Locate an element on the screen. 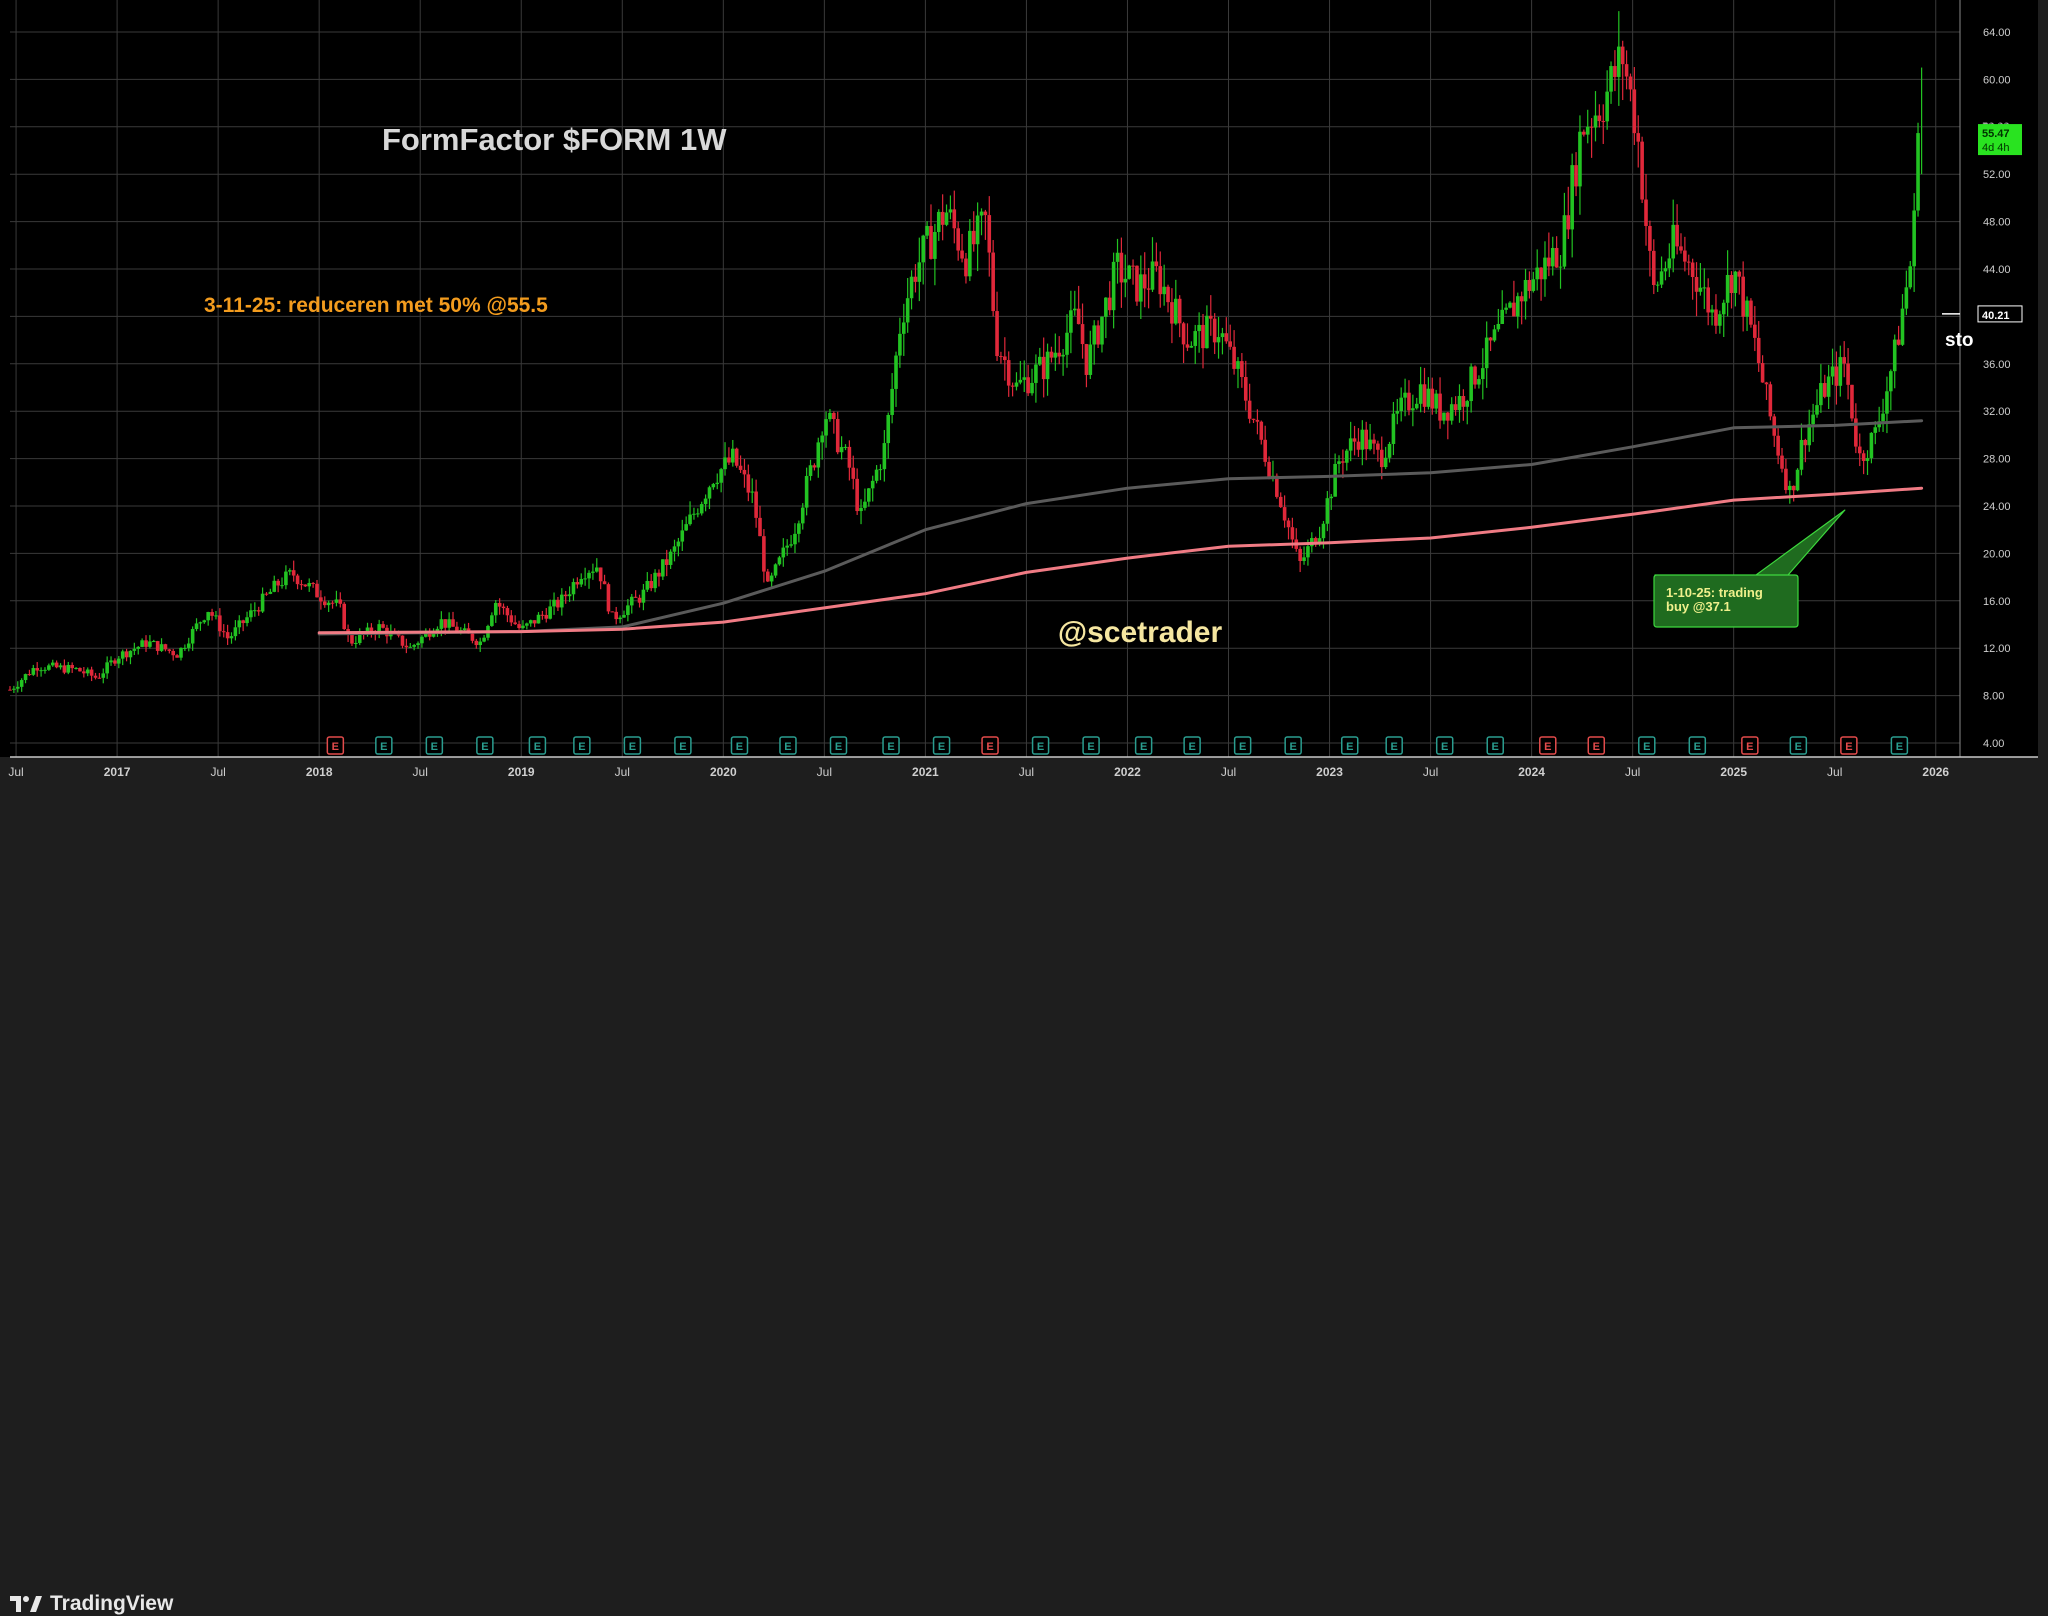 This screenshot has width=2048, height=1616. tradingview-logo-icon is located at coordinates (26, 1604).